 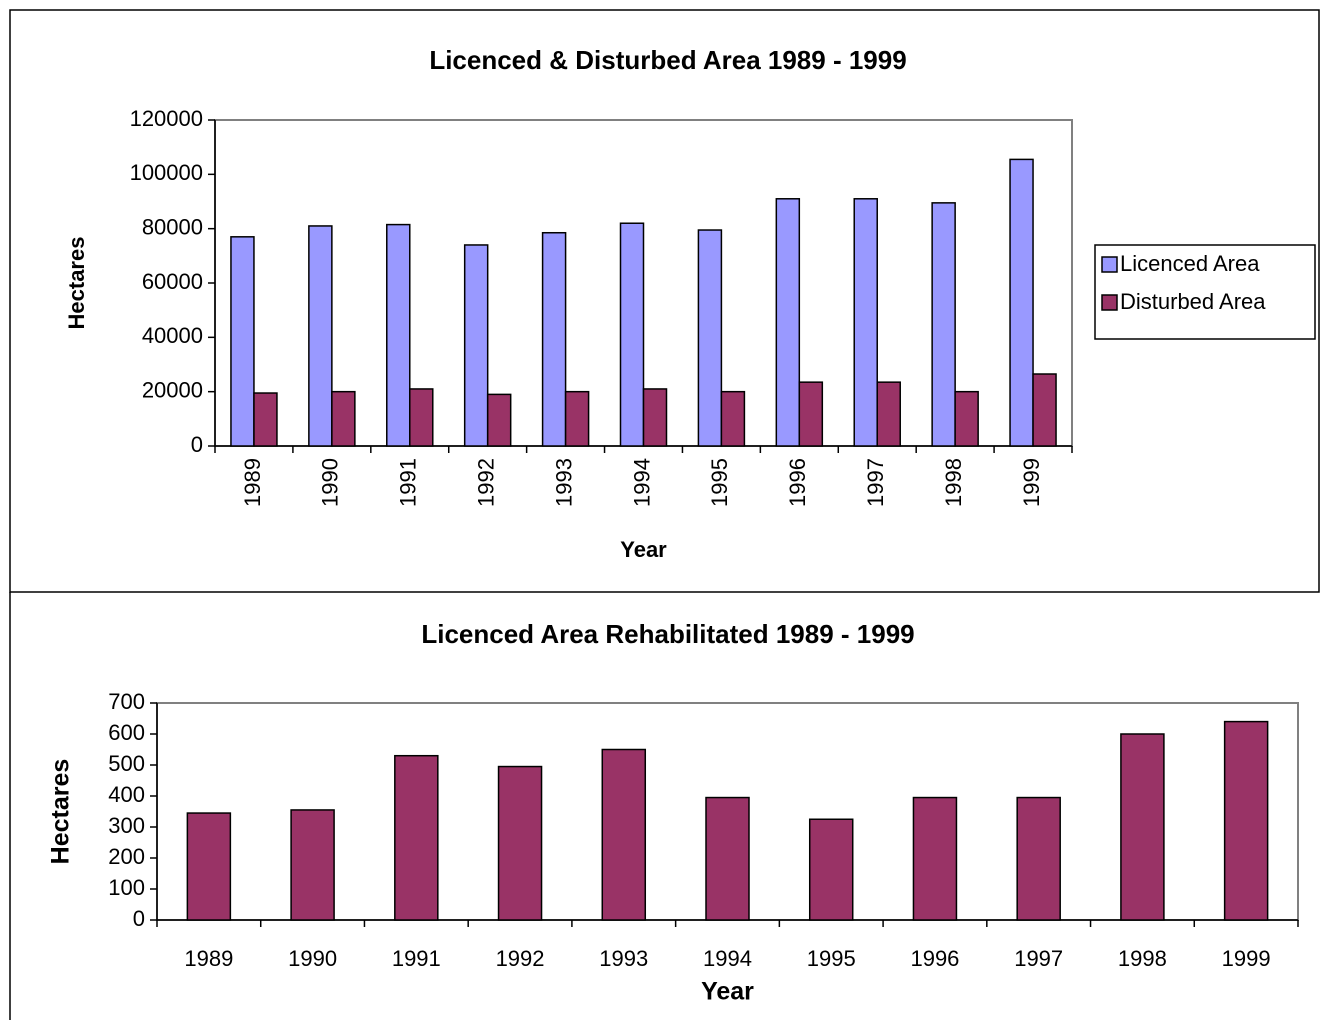 What do you see at coordinates (172, 389) in the screenshot?
I see `y-tick-label: 20000` at bounding box center [172, 389].